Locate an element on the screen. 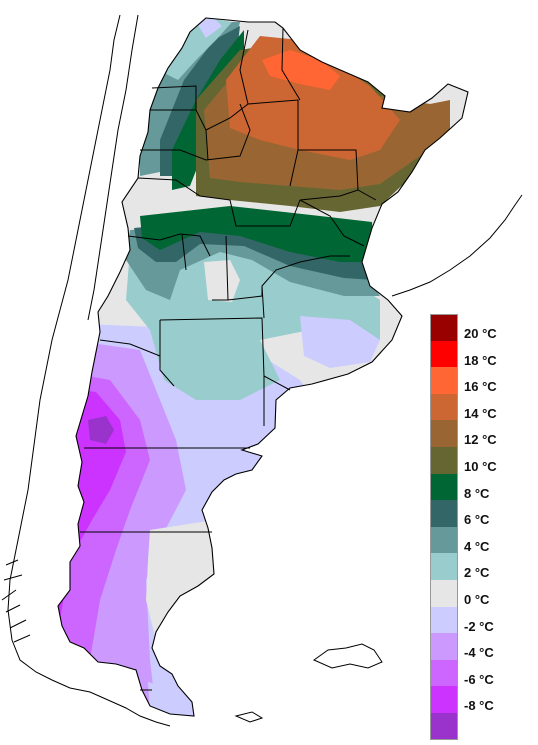  legend-label: 12 °C is located at coordinates (480, 440).